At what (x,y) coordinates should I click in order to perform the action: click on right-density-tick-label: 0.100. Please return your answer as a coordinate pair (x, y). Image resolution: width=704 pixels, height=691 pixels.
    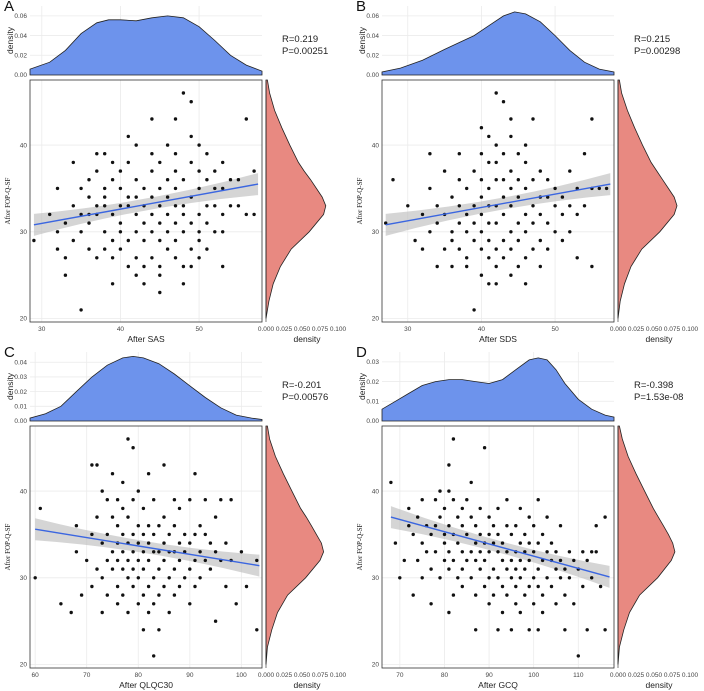
    Looking at the image, I should click on (690, 675).